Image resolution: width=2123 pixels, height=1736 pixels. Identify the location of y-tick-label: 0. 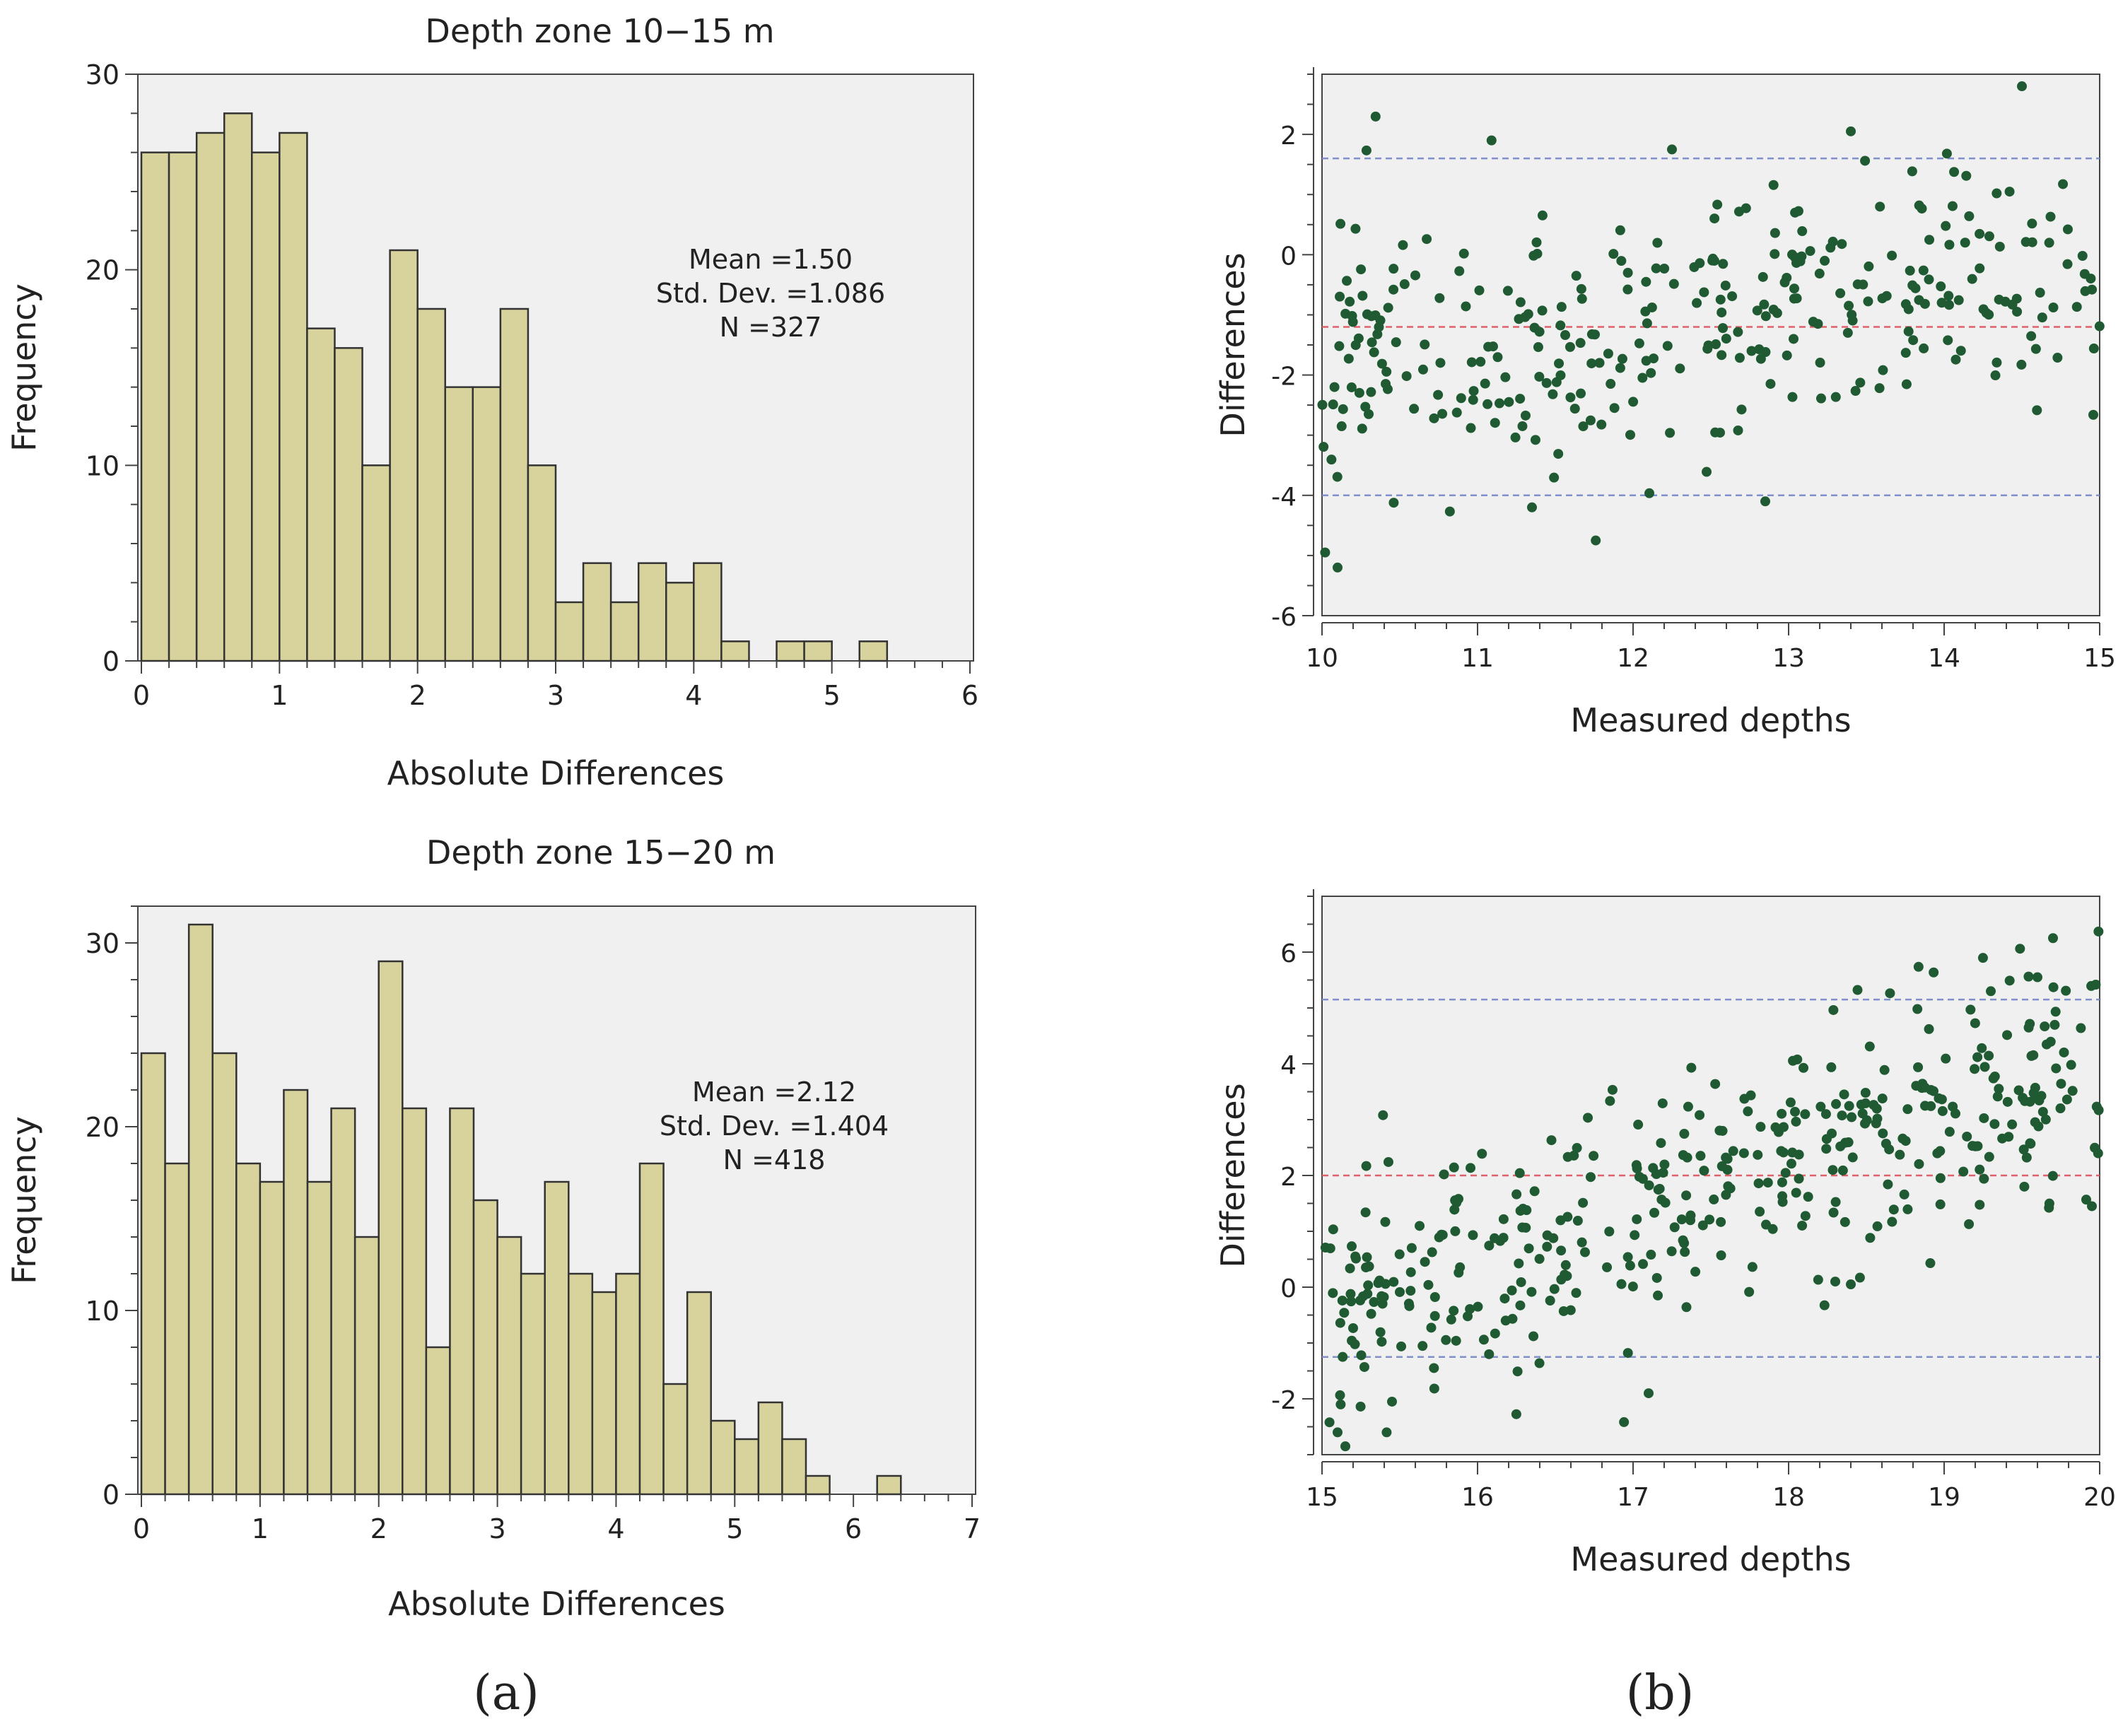
(1288, 1288).